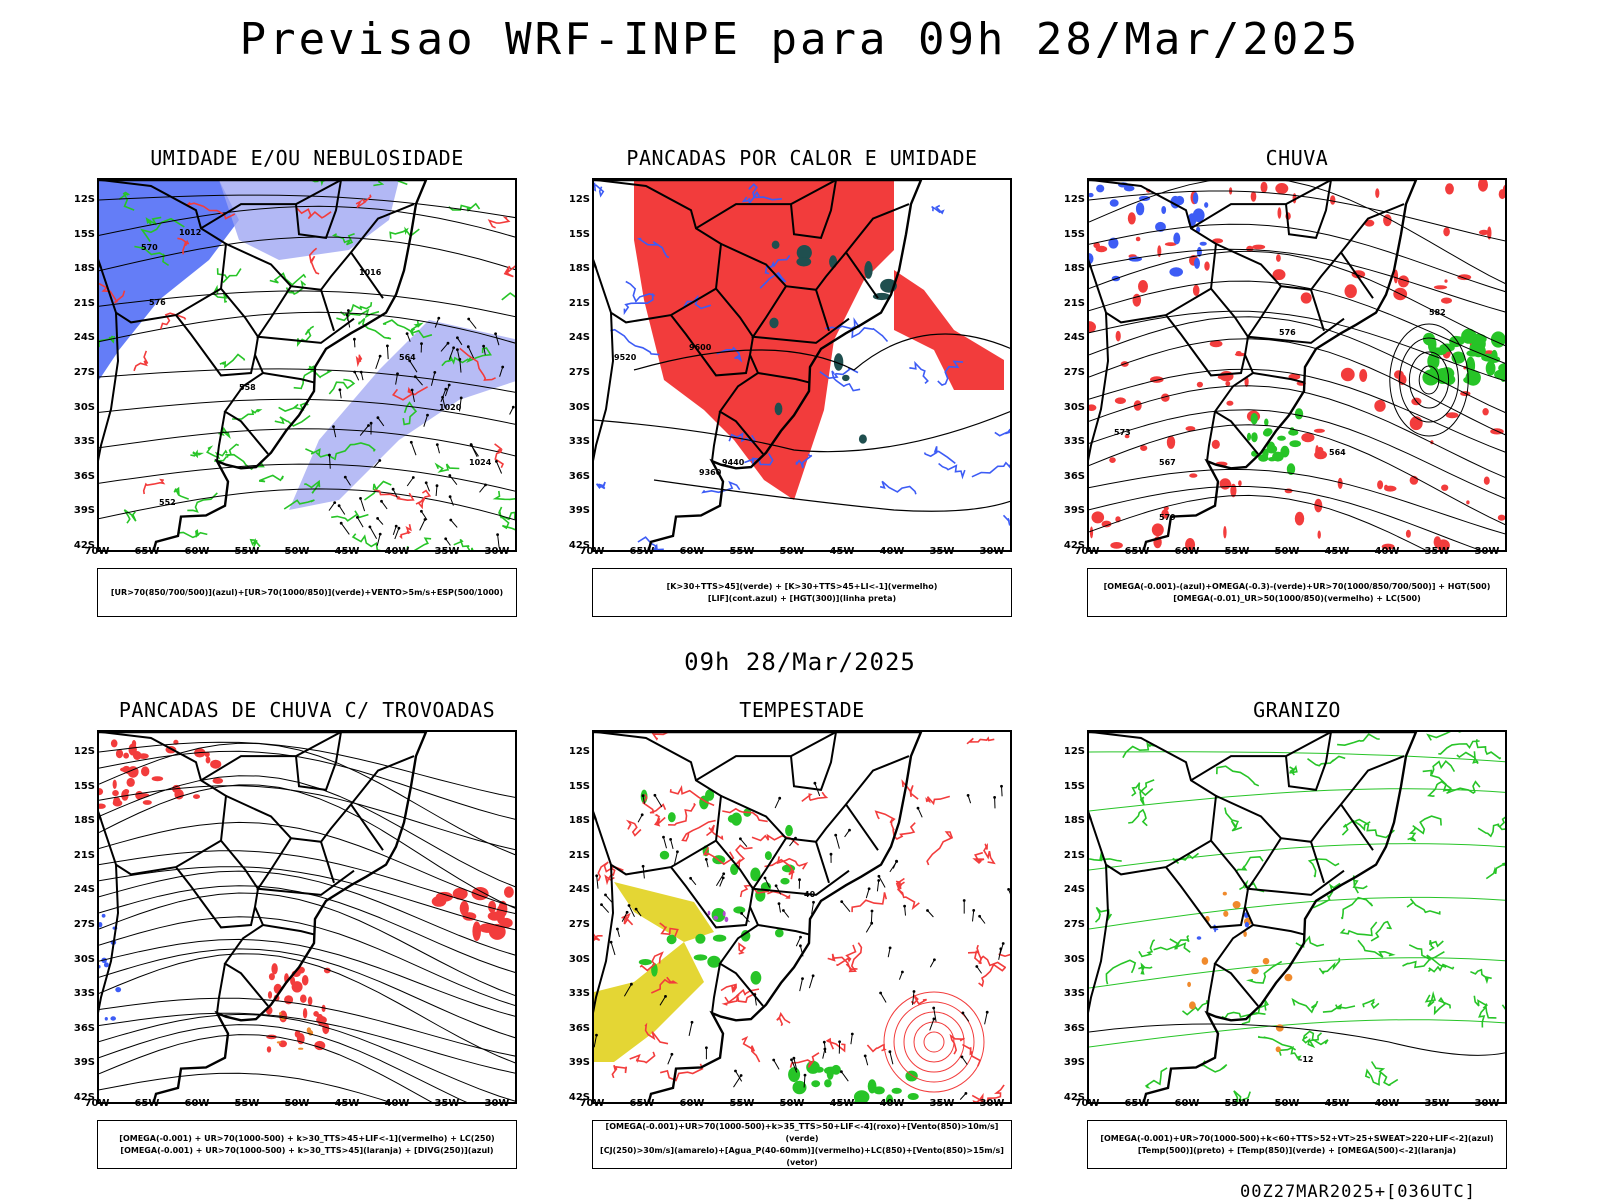 Image resolution: width=1600 pixels, height=1202 pixels. Describe the element at coordinates (1387, 551) in the screenshot. I see `longitude-label: 40W` at that location.